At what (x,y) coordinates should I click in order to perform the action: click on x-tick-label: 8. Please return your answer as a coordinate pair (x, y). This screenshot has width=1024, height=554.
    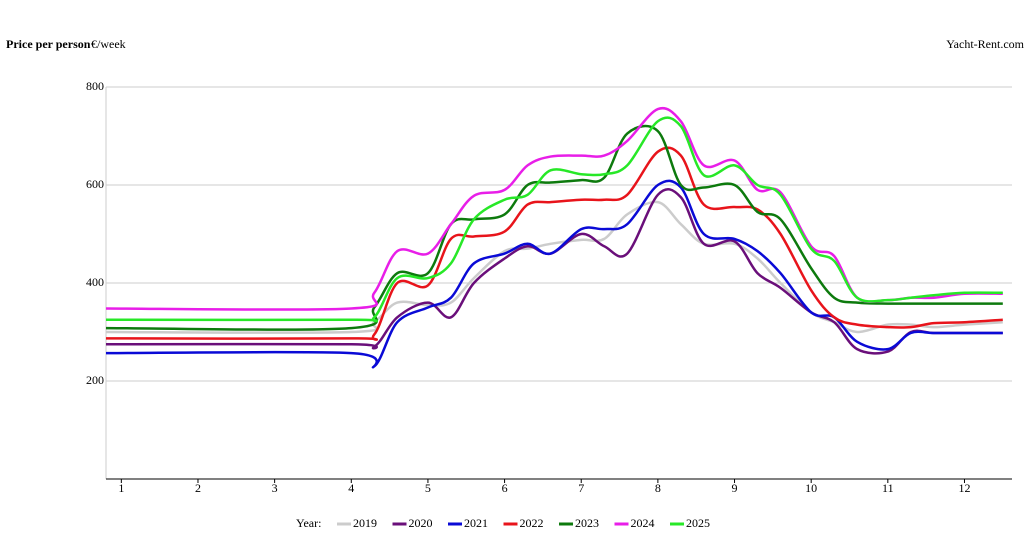
    Looking at the image, I should click on (658, 488).